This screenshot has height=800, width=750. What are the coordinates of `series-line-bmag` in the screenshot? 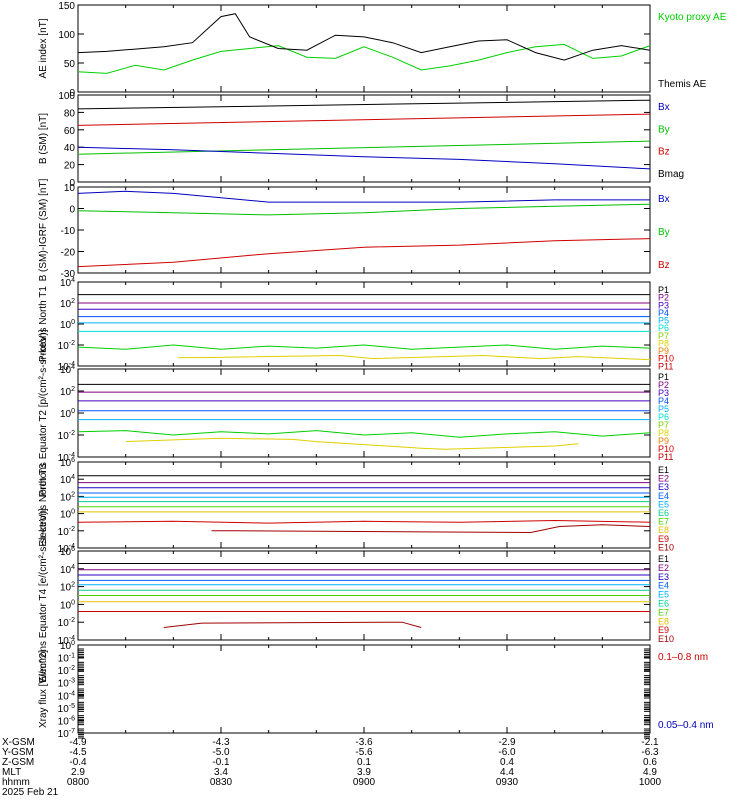 It's located at (364, 104).